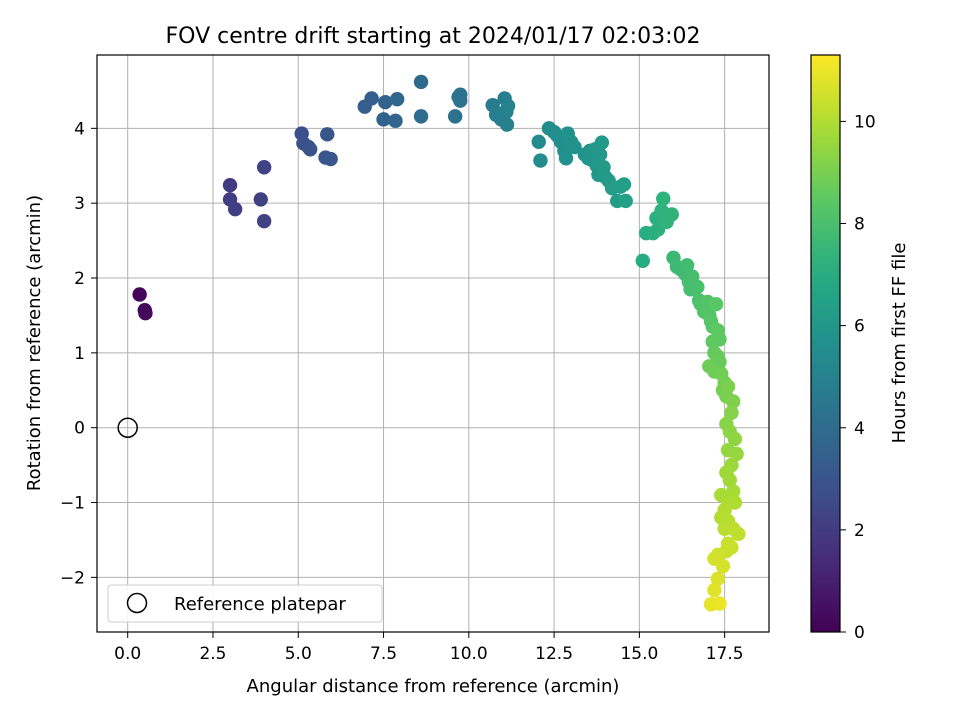  What do you see at coordinates (137, 603) in the screenshot?
I see `legend-marker` at bounding box center [137, 603].